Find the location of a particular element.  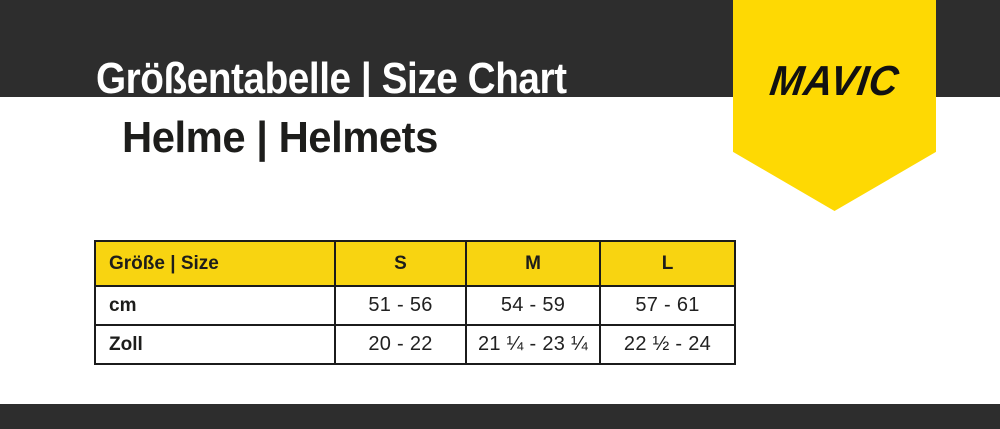

page-title: Größentabelle | Size Chart is located at coordinates (331, 78).